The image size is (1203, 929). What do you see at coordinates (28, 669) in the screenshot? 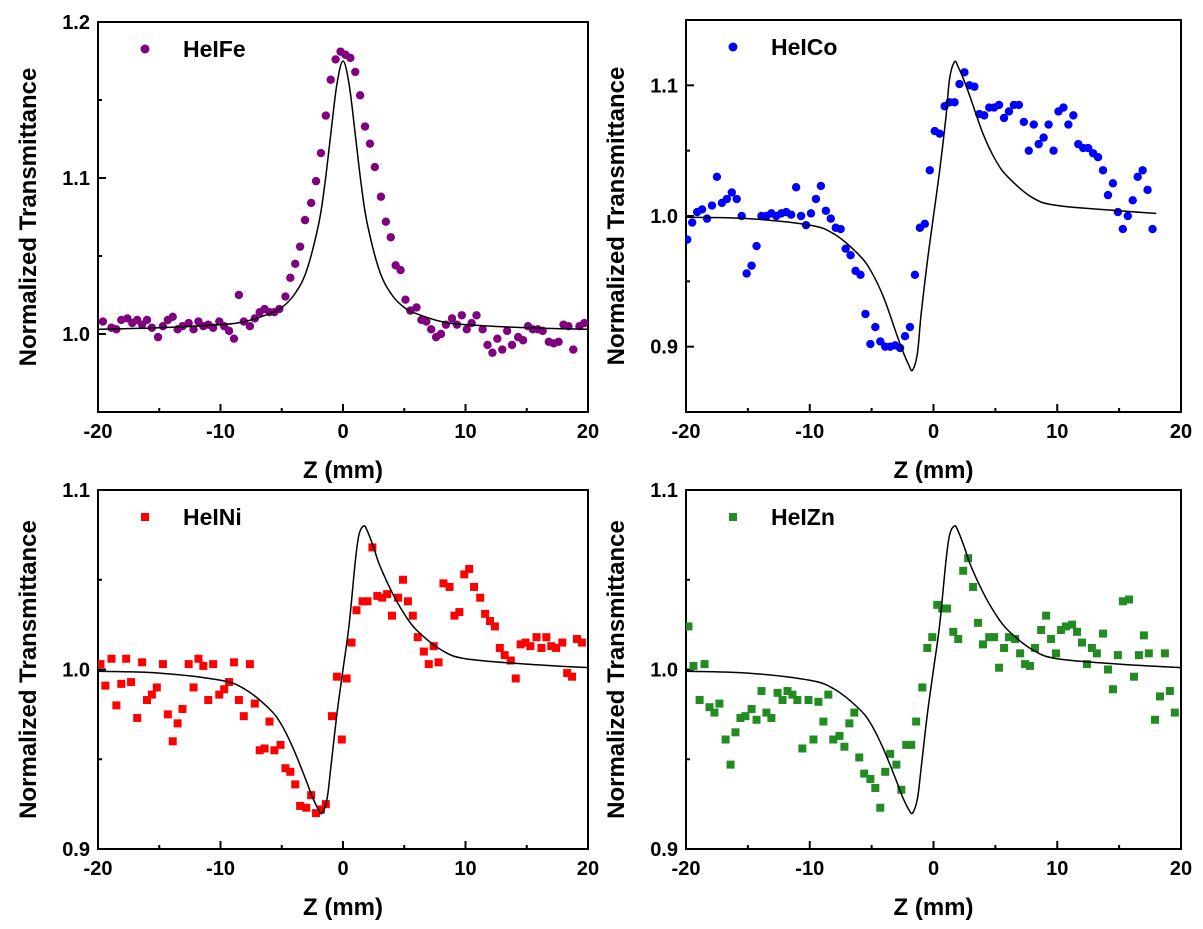
I see `y-axis-title: Normalized Transmittance` at bounding box center [28, 669].